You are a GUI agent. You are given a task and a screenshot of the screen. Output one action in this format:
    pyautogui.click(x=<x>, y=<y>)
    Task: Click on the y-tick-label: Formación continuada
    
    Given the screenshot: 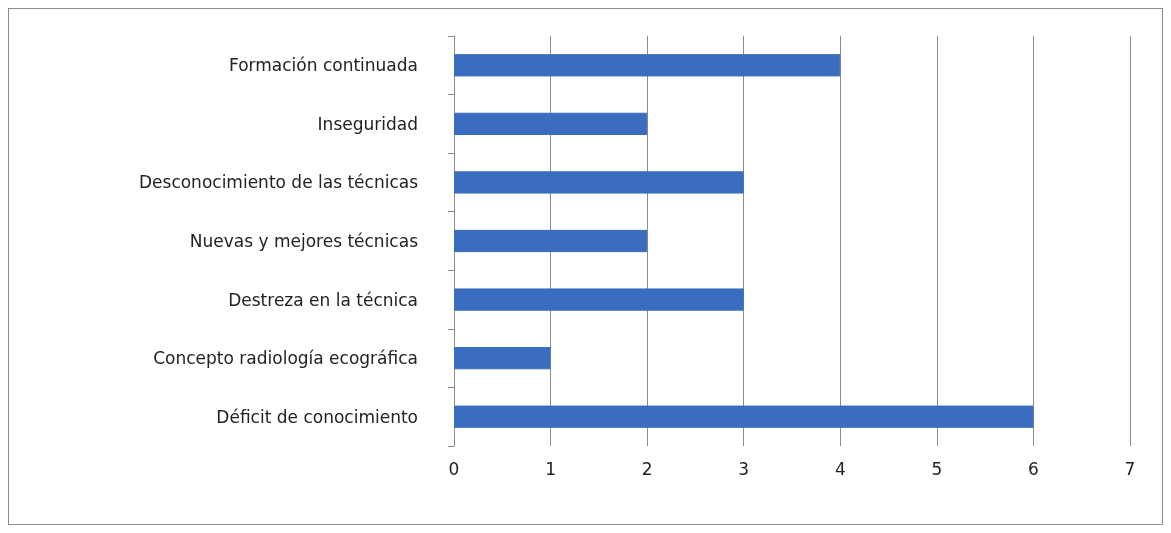 What is the action you would take?
    pyautogui.click(x=323, y=65)
    